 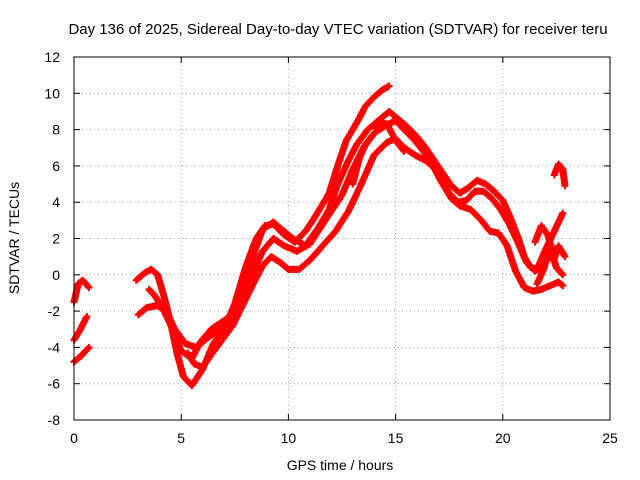 I want to click on x-tick-label: 10, so click(x=289, y=438).